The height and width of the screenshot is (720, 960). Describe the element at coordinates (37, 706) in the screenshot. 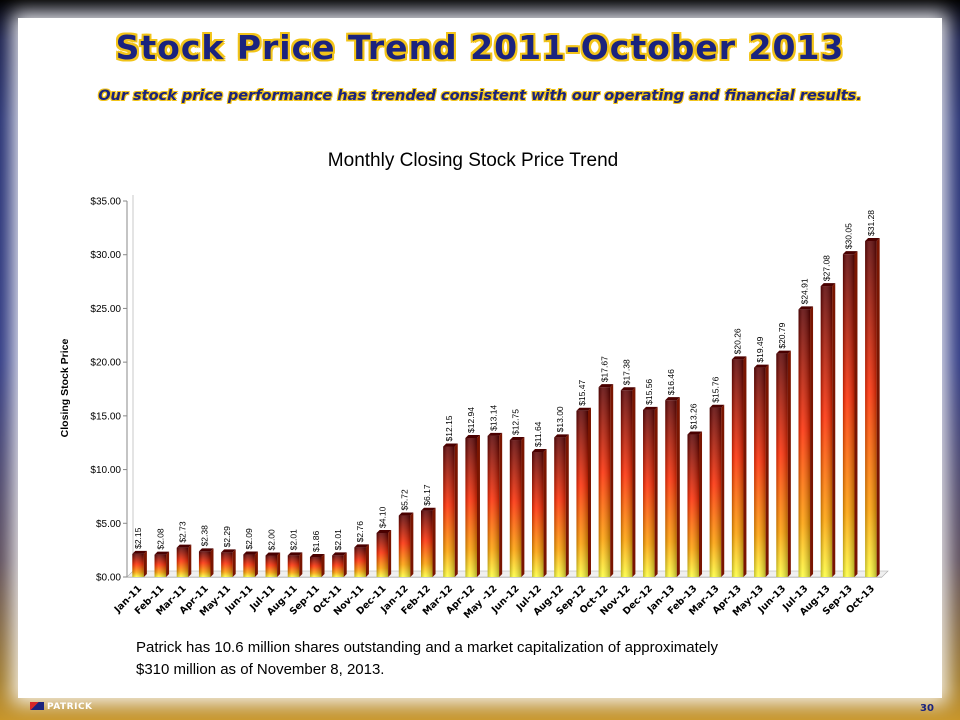

I see `logo-mark-icon` at that location.